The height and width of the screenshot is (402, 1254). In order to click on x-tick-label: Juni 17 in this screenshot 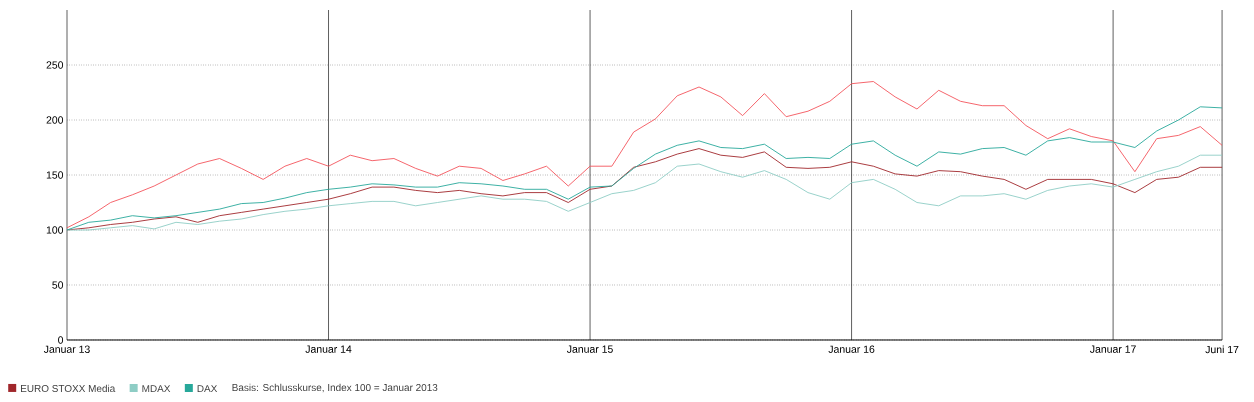, I will do `click(1222, 349)`.